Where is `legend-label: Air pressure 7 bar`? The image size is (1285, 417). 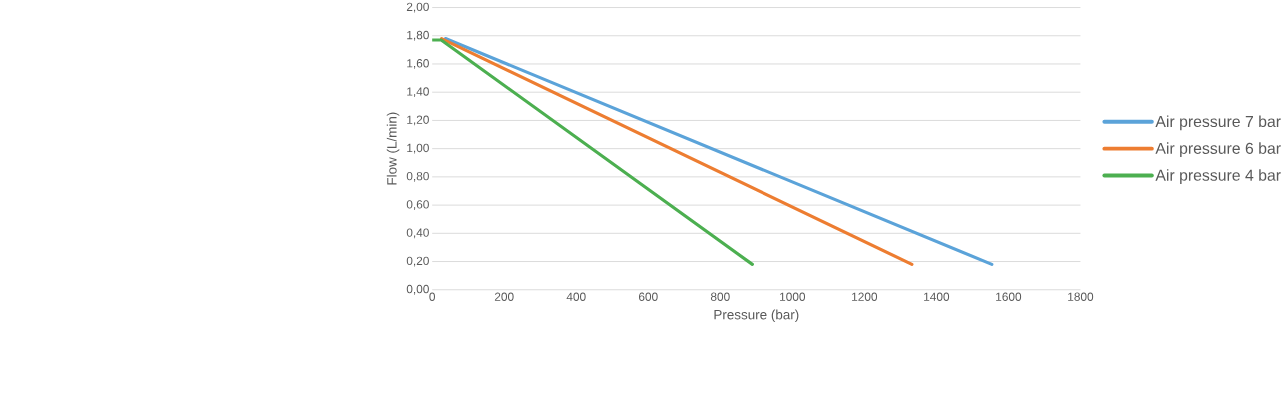 legend-label: Air pressure 7 bar is located at coordinates (1218, 123).